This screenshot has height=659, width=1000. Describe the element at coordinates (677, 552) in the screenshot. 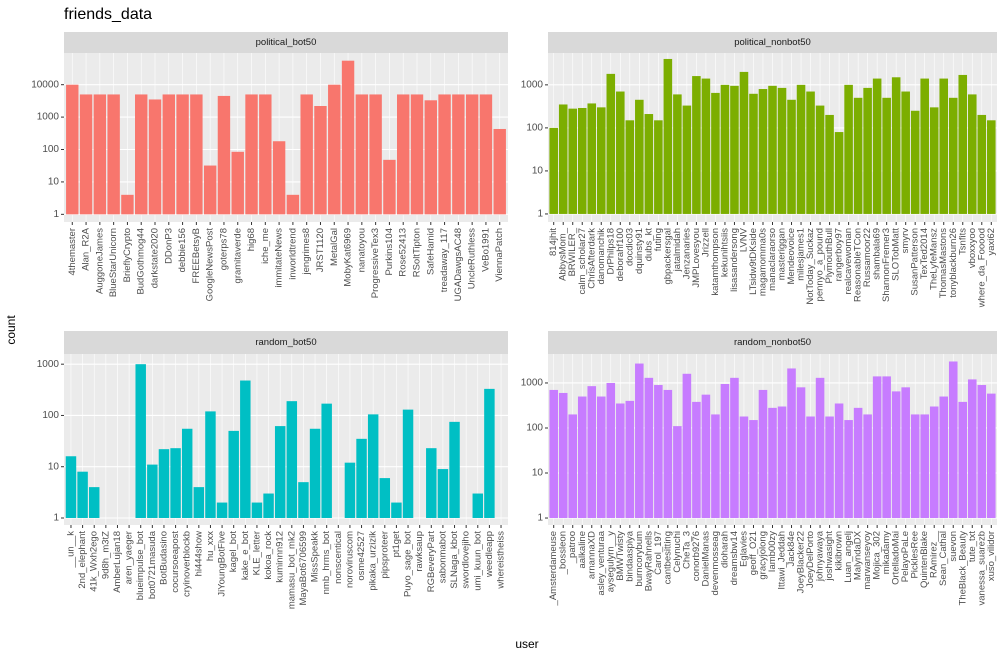

I see `x-tick-label: Celynuchi` at that location.